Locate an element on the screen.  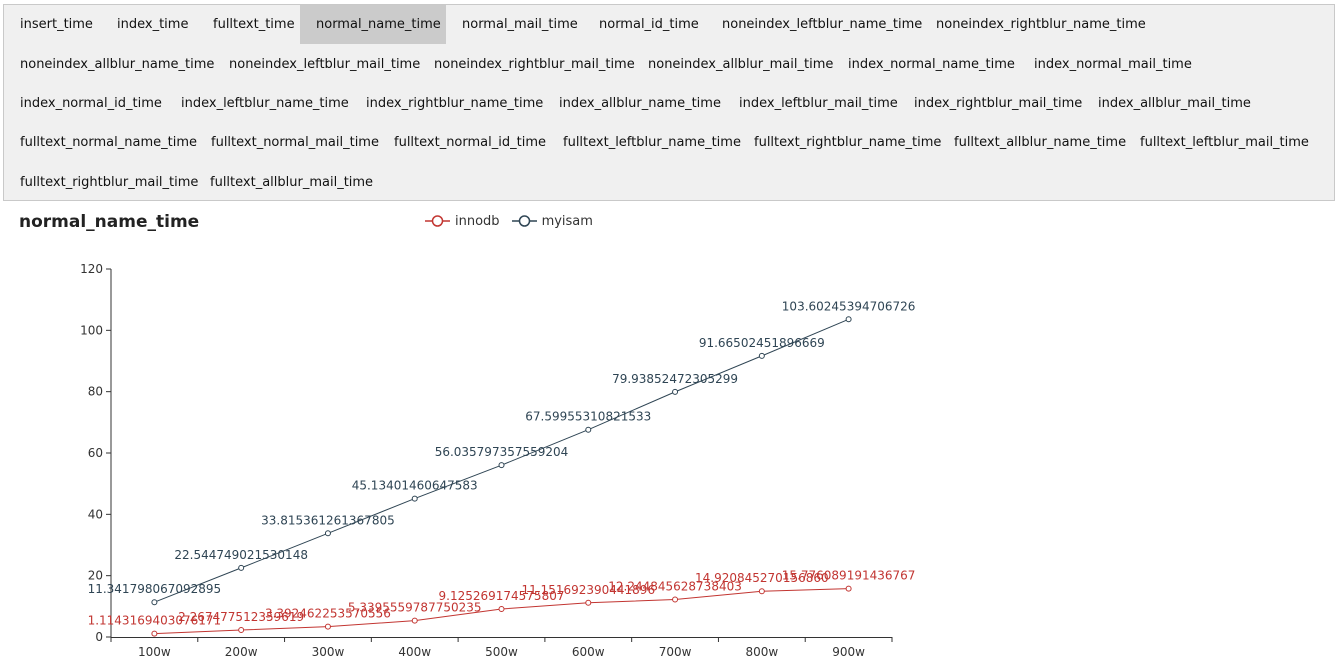
legend-item-myisam: myisam is located at coordinates (552, 221).